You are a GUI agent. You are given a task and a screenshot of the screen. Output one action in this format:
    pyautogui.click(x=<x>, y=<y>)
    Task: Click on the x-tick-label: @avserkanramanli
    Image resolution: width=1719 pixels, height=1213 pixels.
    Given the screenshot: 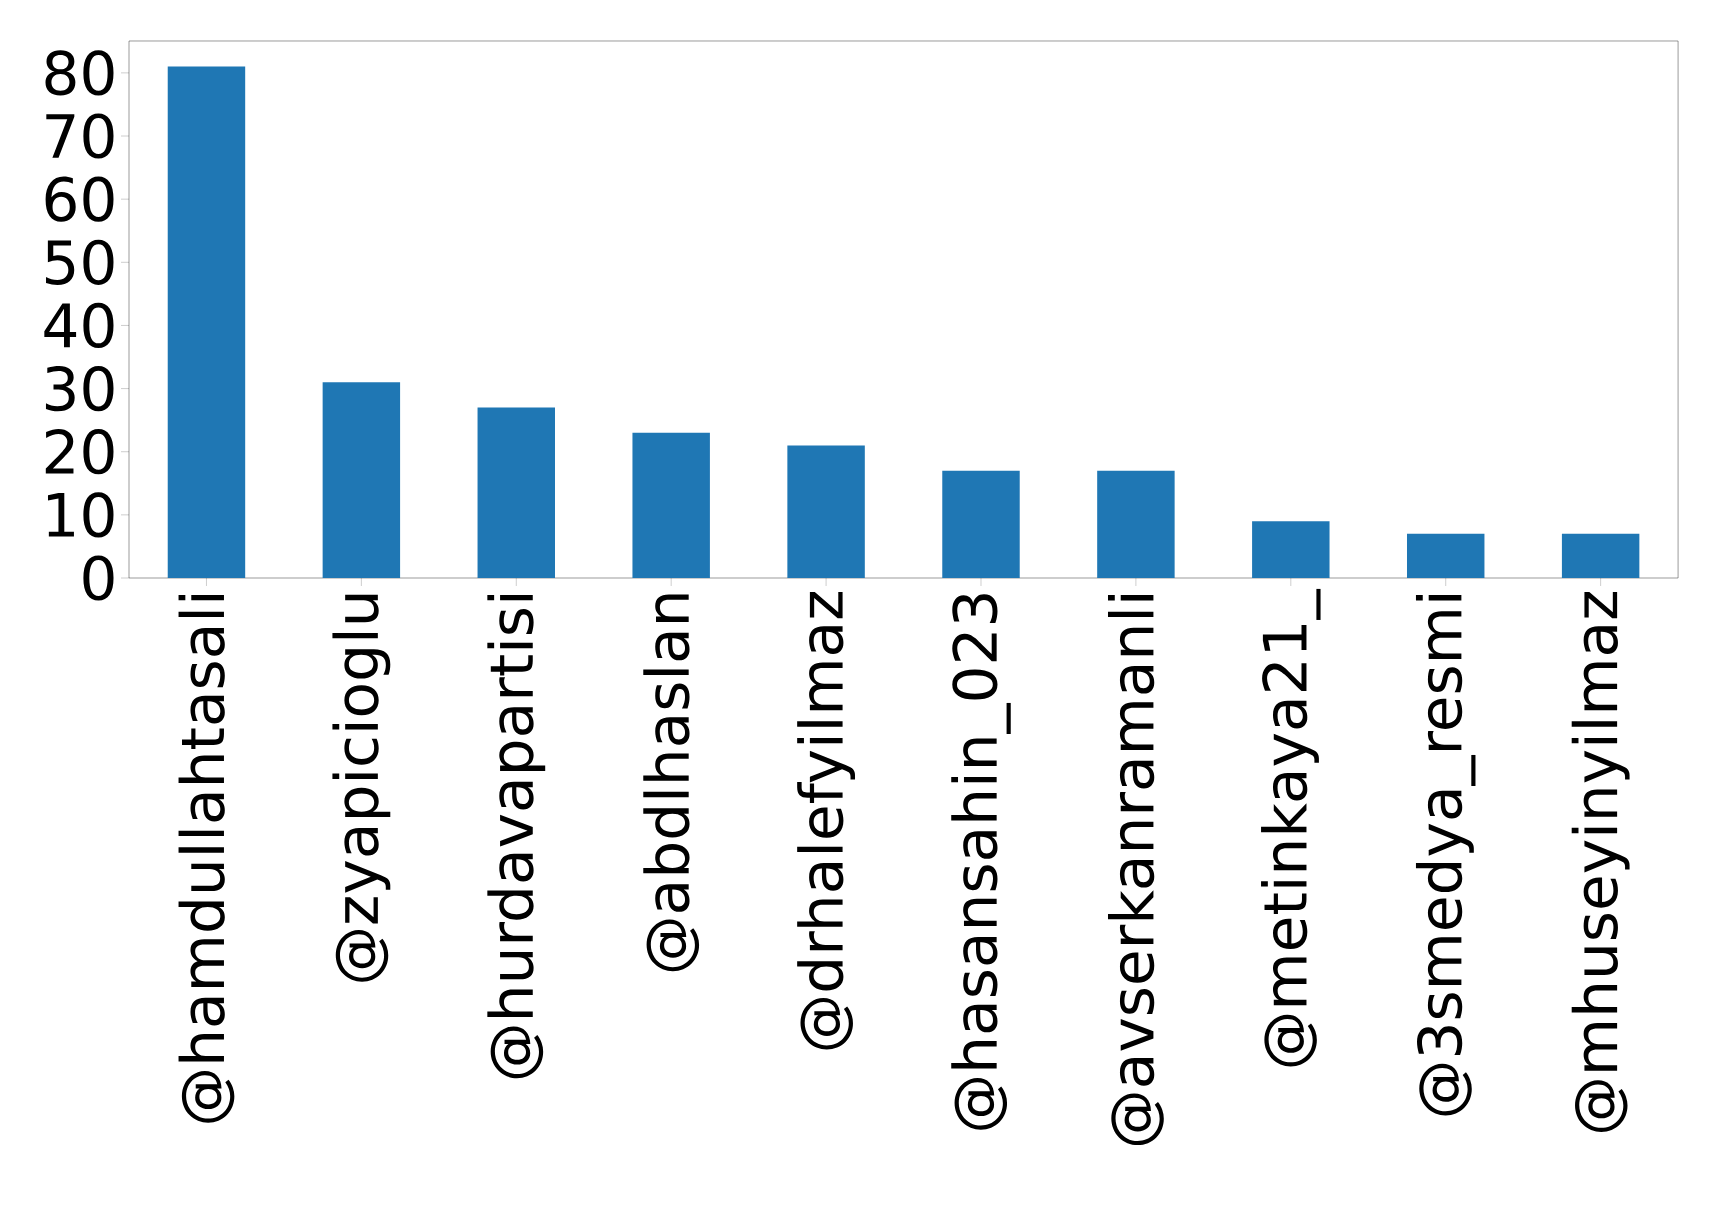 What is the action you would take?
    pyautogui.click(x=1136, y=870)
    